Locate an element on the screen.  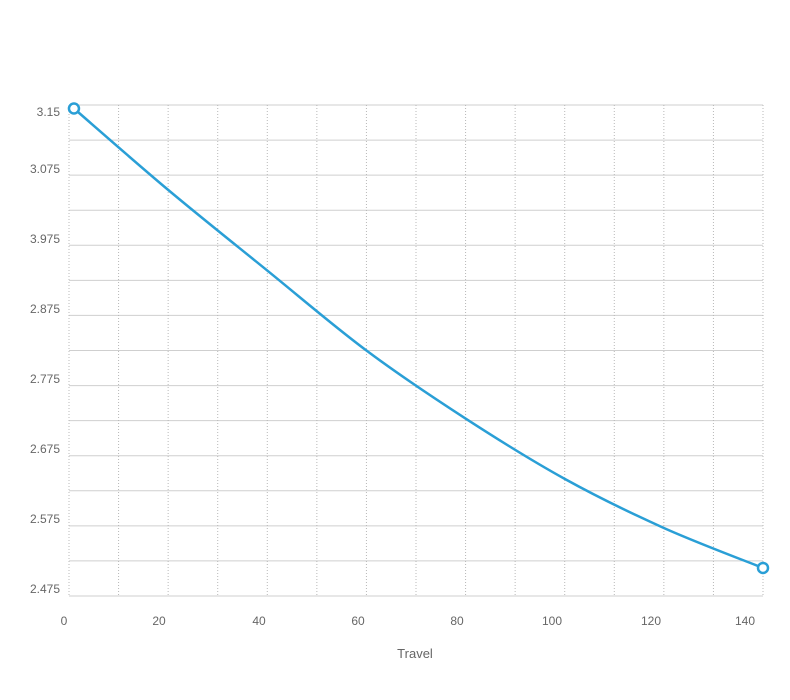
x-tick-label: 100 is located at coordinates (552, 621).